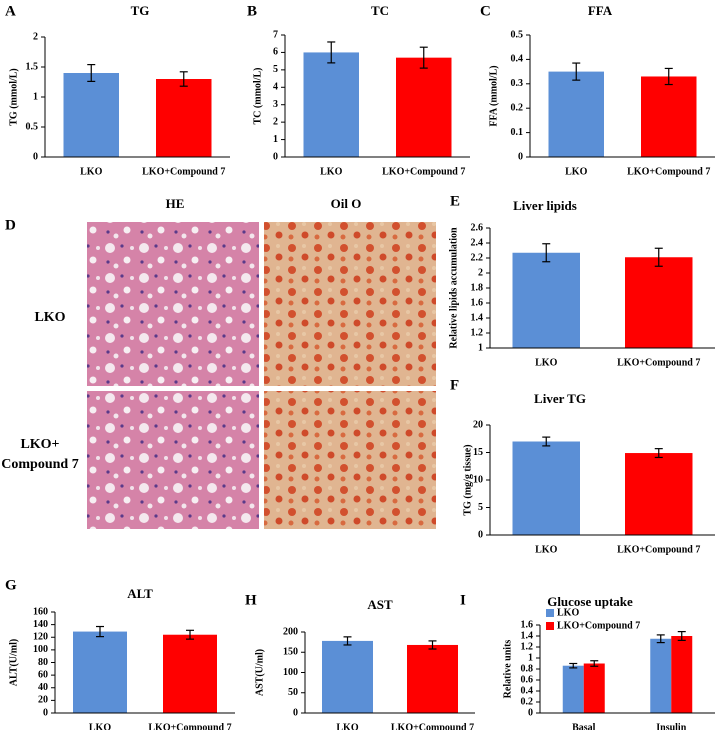 The image size is (722, 730). Describe the element at coordinates (527, 679) in the screenshot. I see `y-tick-label: 0.6` at that location.